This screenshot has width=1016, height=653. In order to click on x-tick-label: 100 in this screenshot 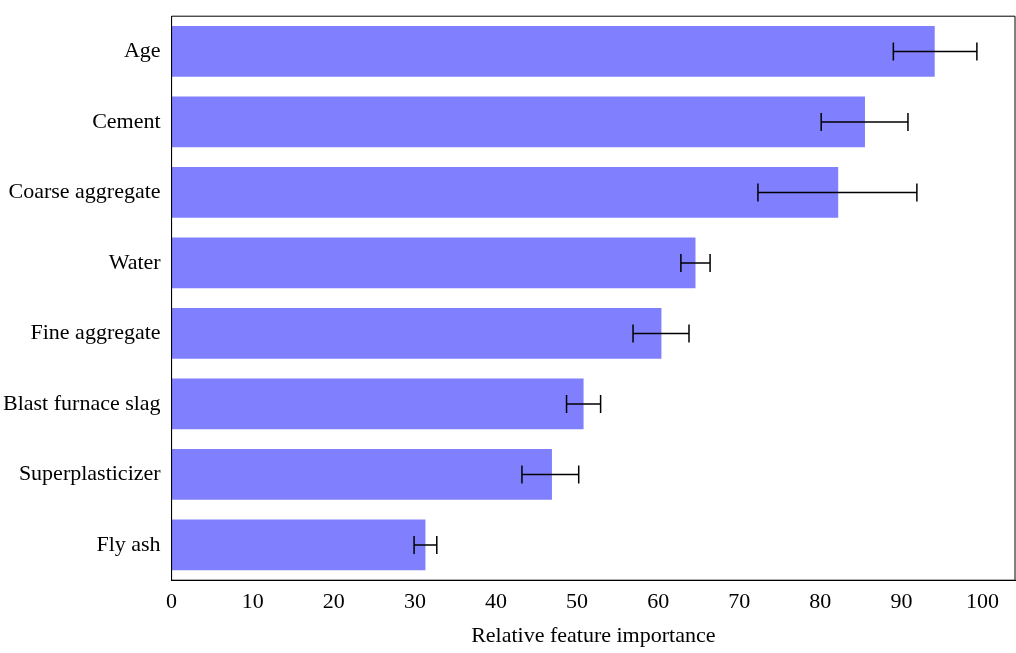, I will do `click(983, 601)`.